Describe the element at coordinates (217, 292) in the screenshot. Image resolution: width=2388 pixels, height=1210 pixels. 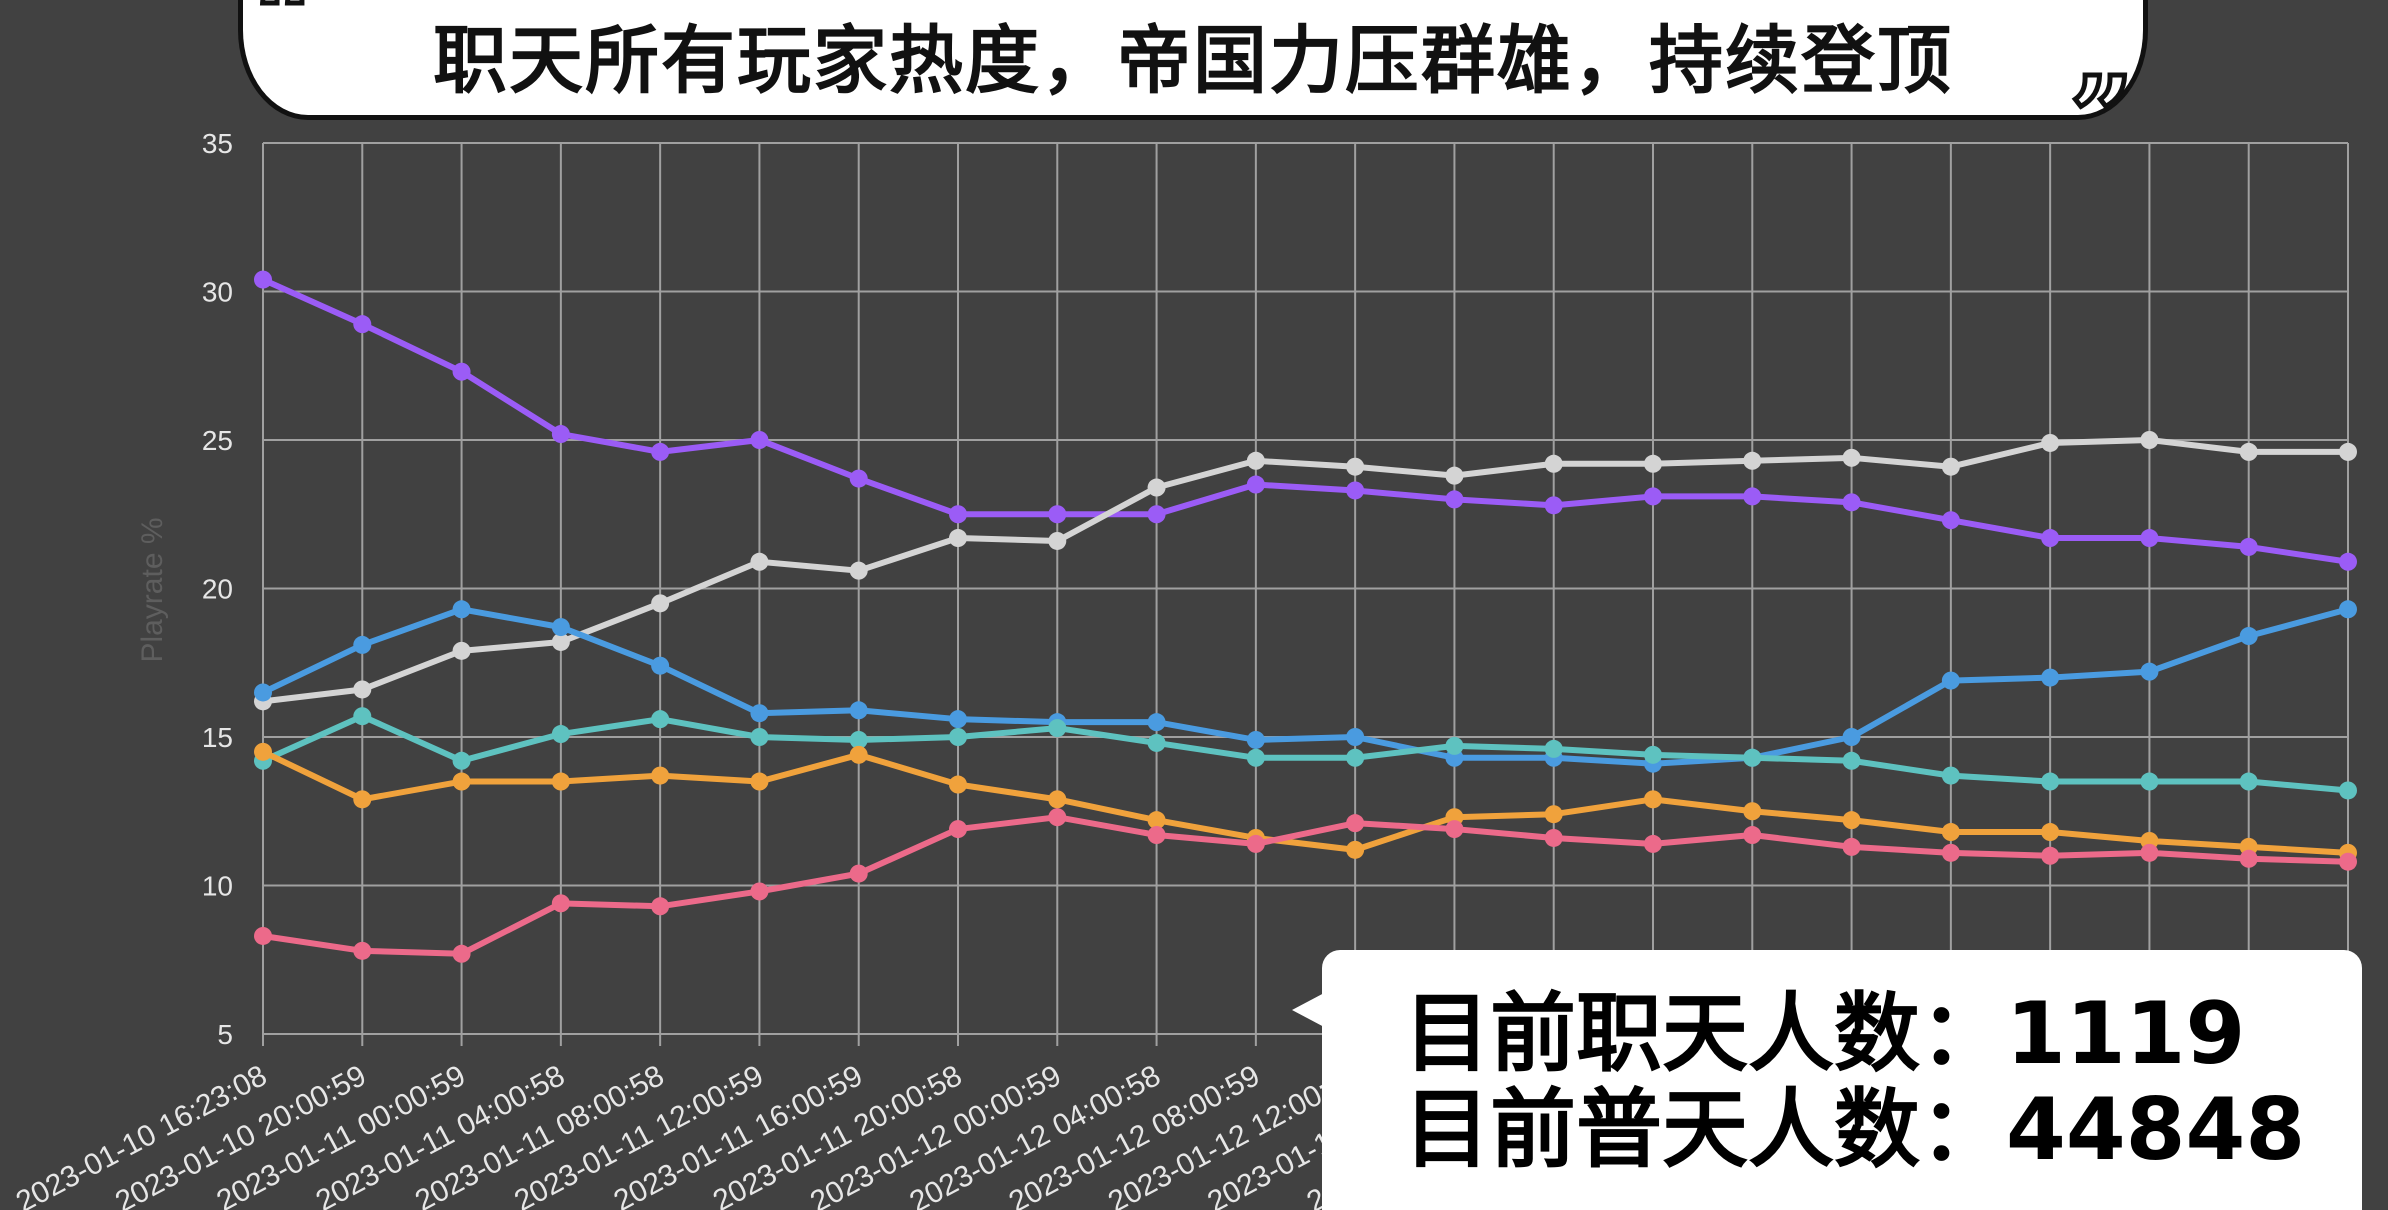
I see `y-tick-label: 30` at that location.